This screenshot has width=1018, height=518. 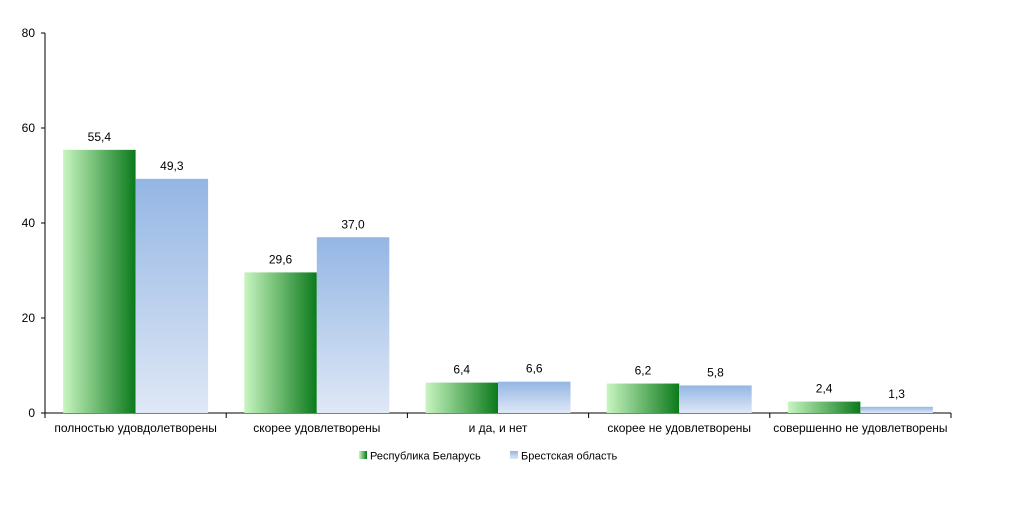 What do you see at coordinates (679, 428) in the screenshot?
I see `x-category-label: скорее не удовлетворены` at bounding box center [679, 428].